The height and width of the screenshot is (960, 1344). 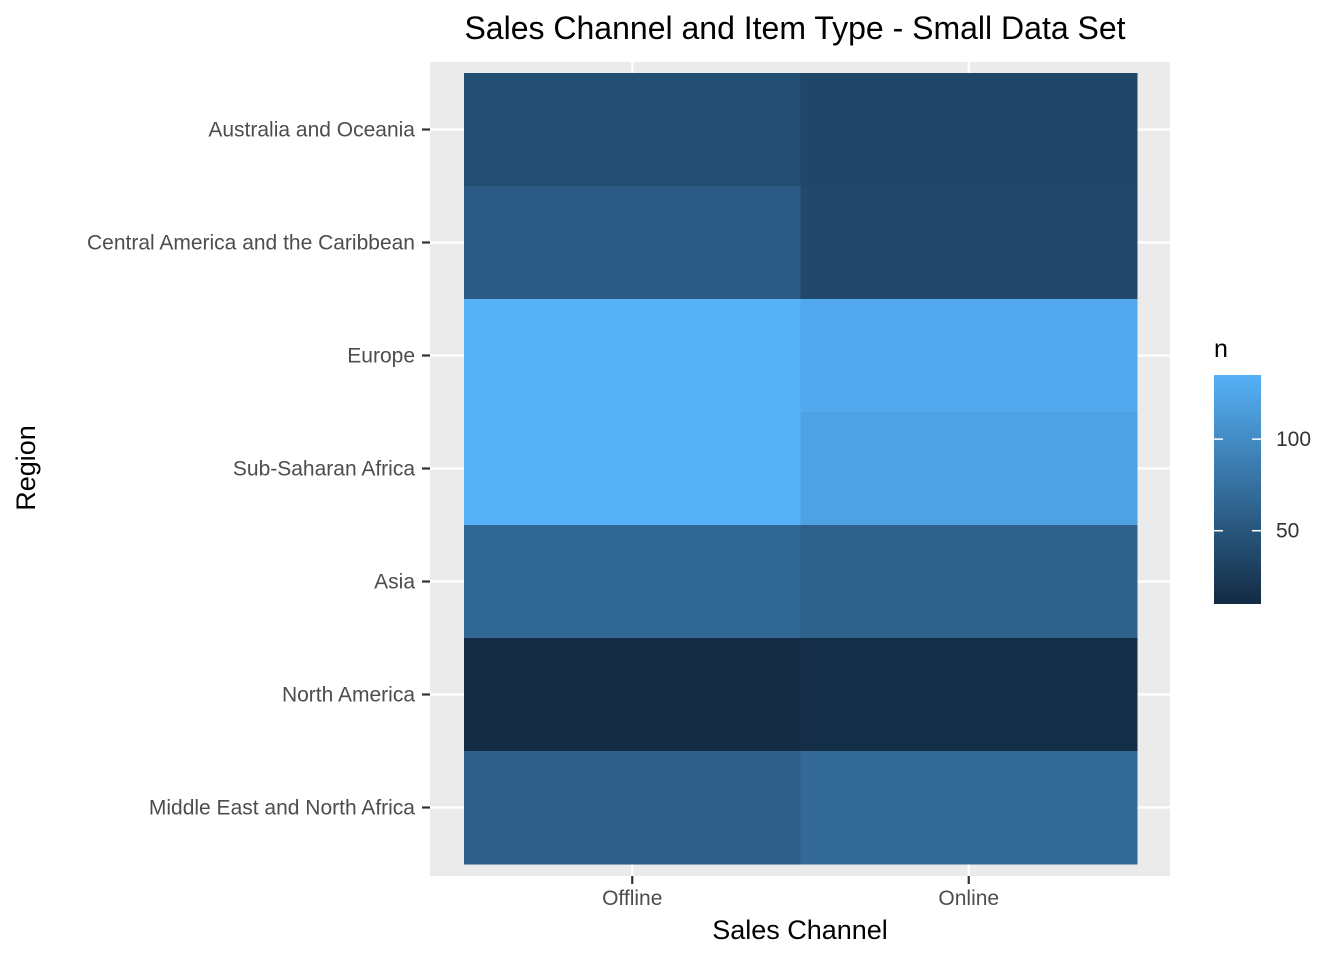 I want to click on y-tick-label-asia: Asia, so click(x=394, y=582).